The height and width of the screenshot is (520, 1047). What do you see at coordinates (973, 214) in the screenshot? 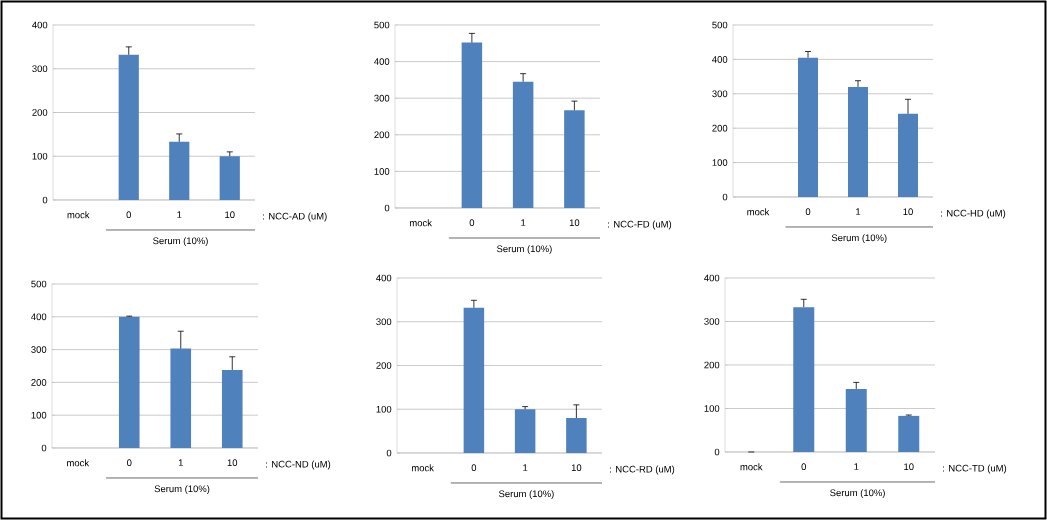
I see `text: : NCC-HD (uM)` at bounding box center [973, 214].